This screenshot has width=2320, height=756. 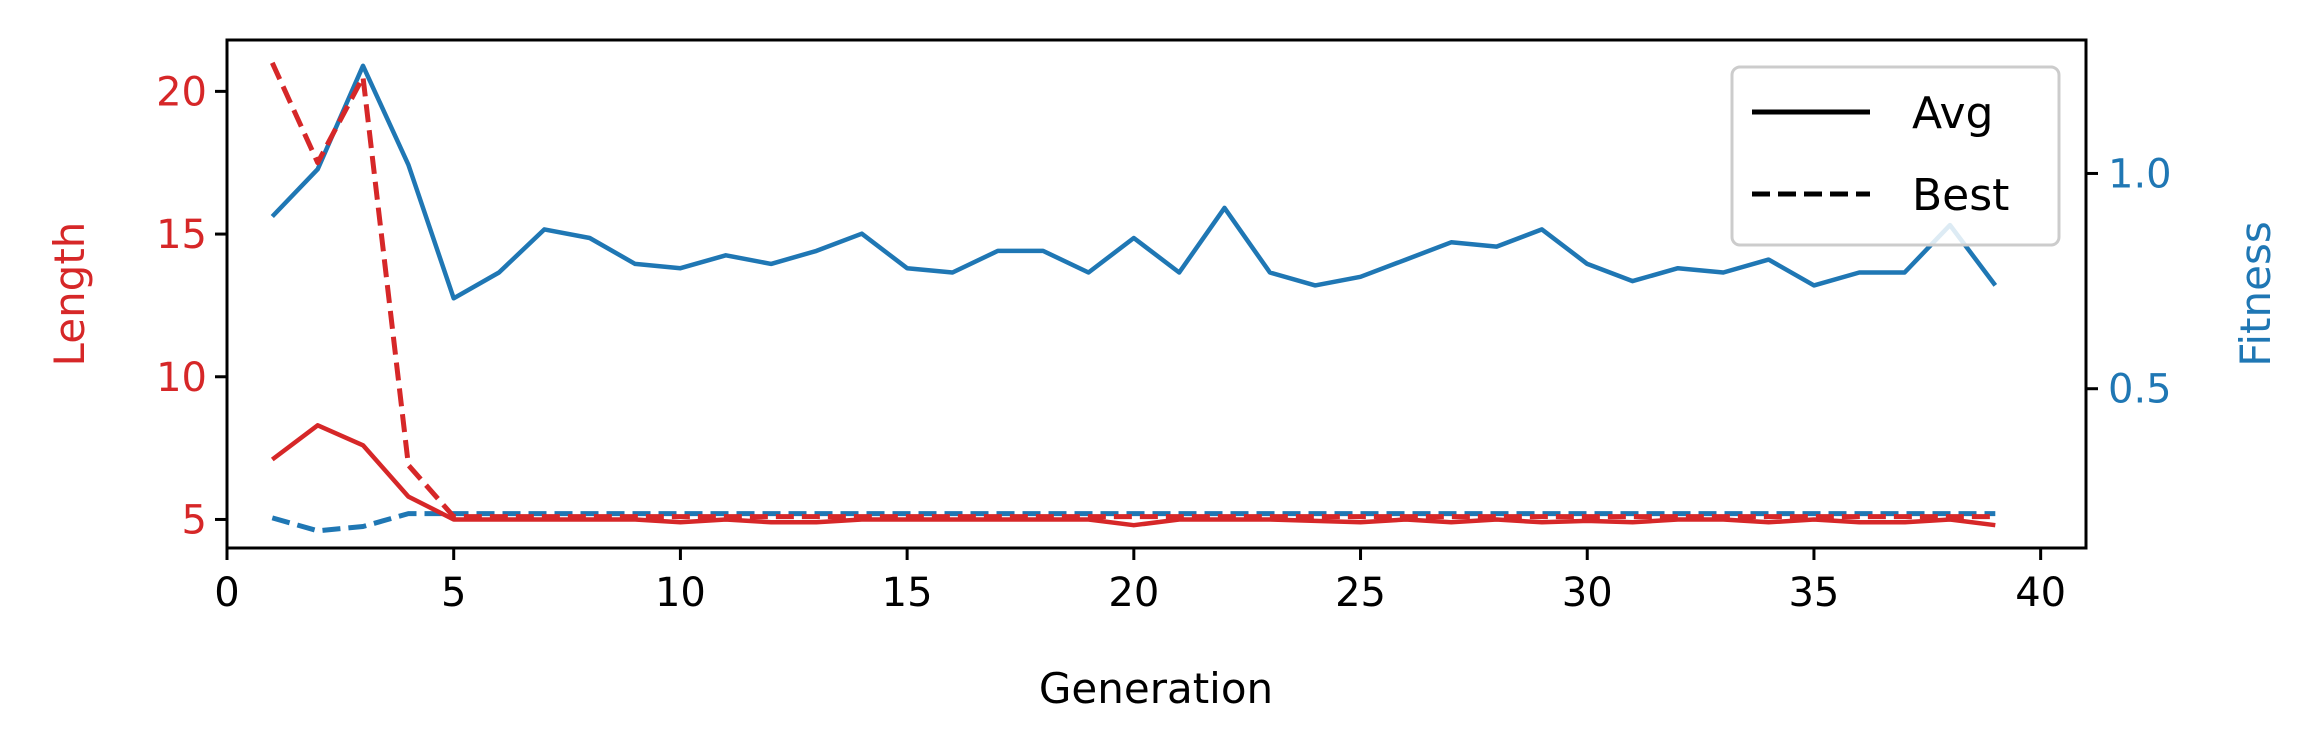 I want to click on legend: Avg Best, so click(x=1895, y=156).